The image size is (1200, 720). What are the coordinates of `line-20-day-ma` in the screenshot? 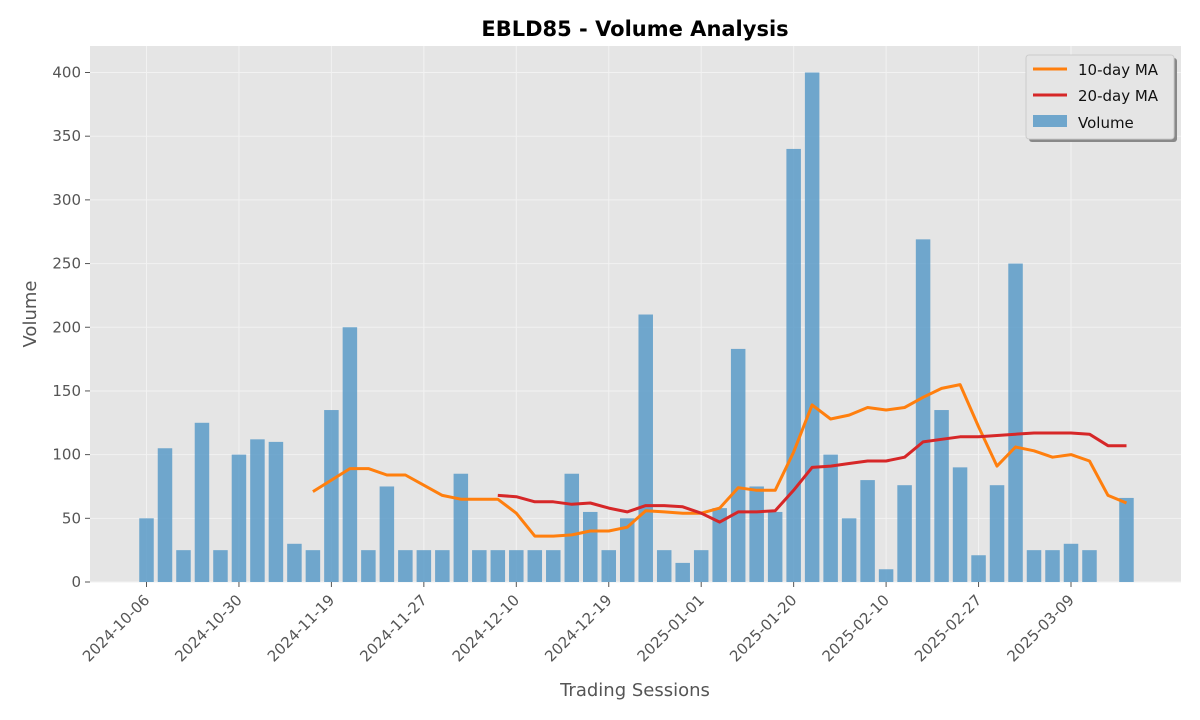 It's located at (812, 477).